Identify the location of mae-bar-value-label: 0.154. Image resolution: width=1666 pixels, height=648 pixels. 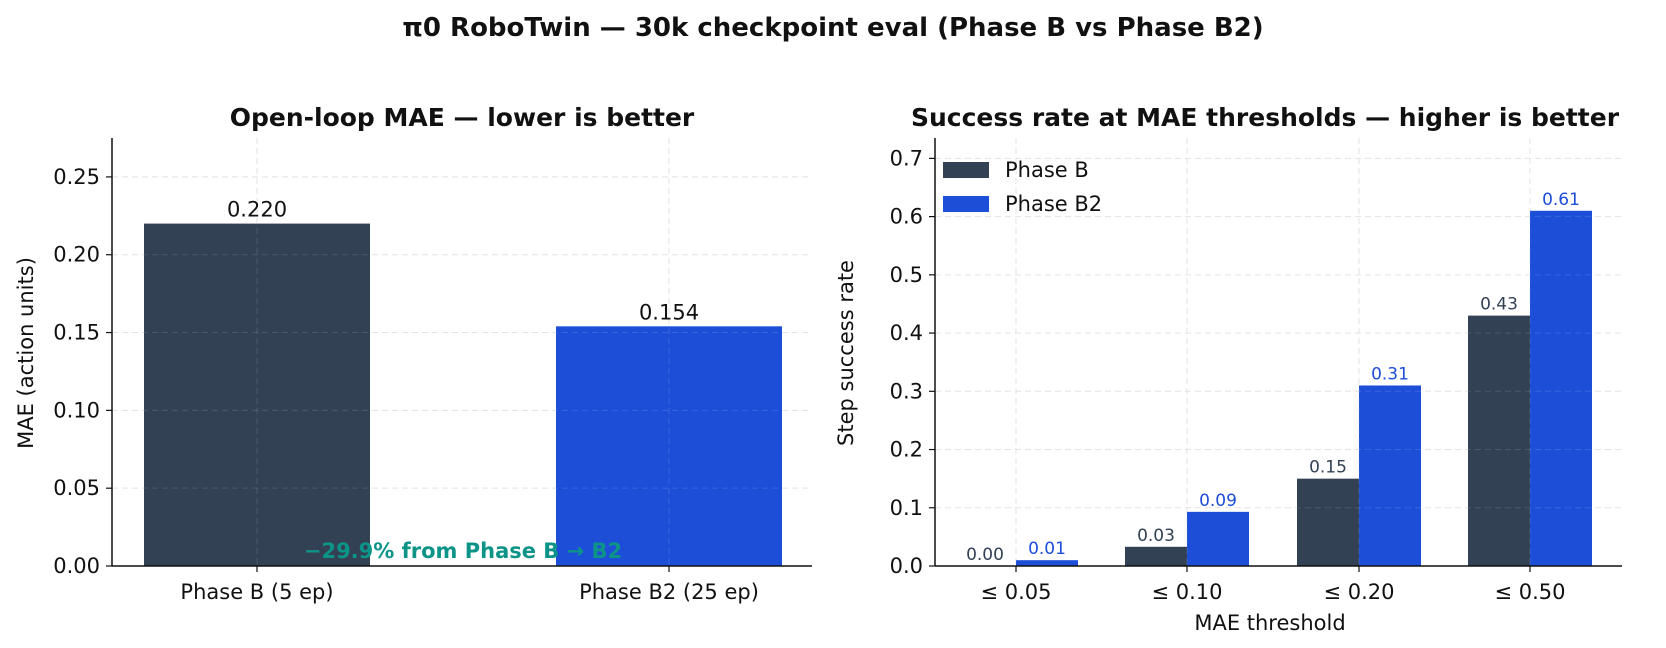
(669, 312).